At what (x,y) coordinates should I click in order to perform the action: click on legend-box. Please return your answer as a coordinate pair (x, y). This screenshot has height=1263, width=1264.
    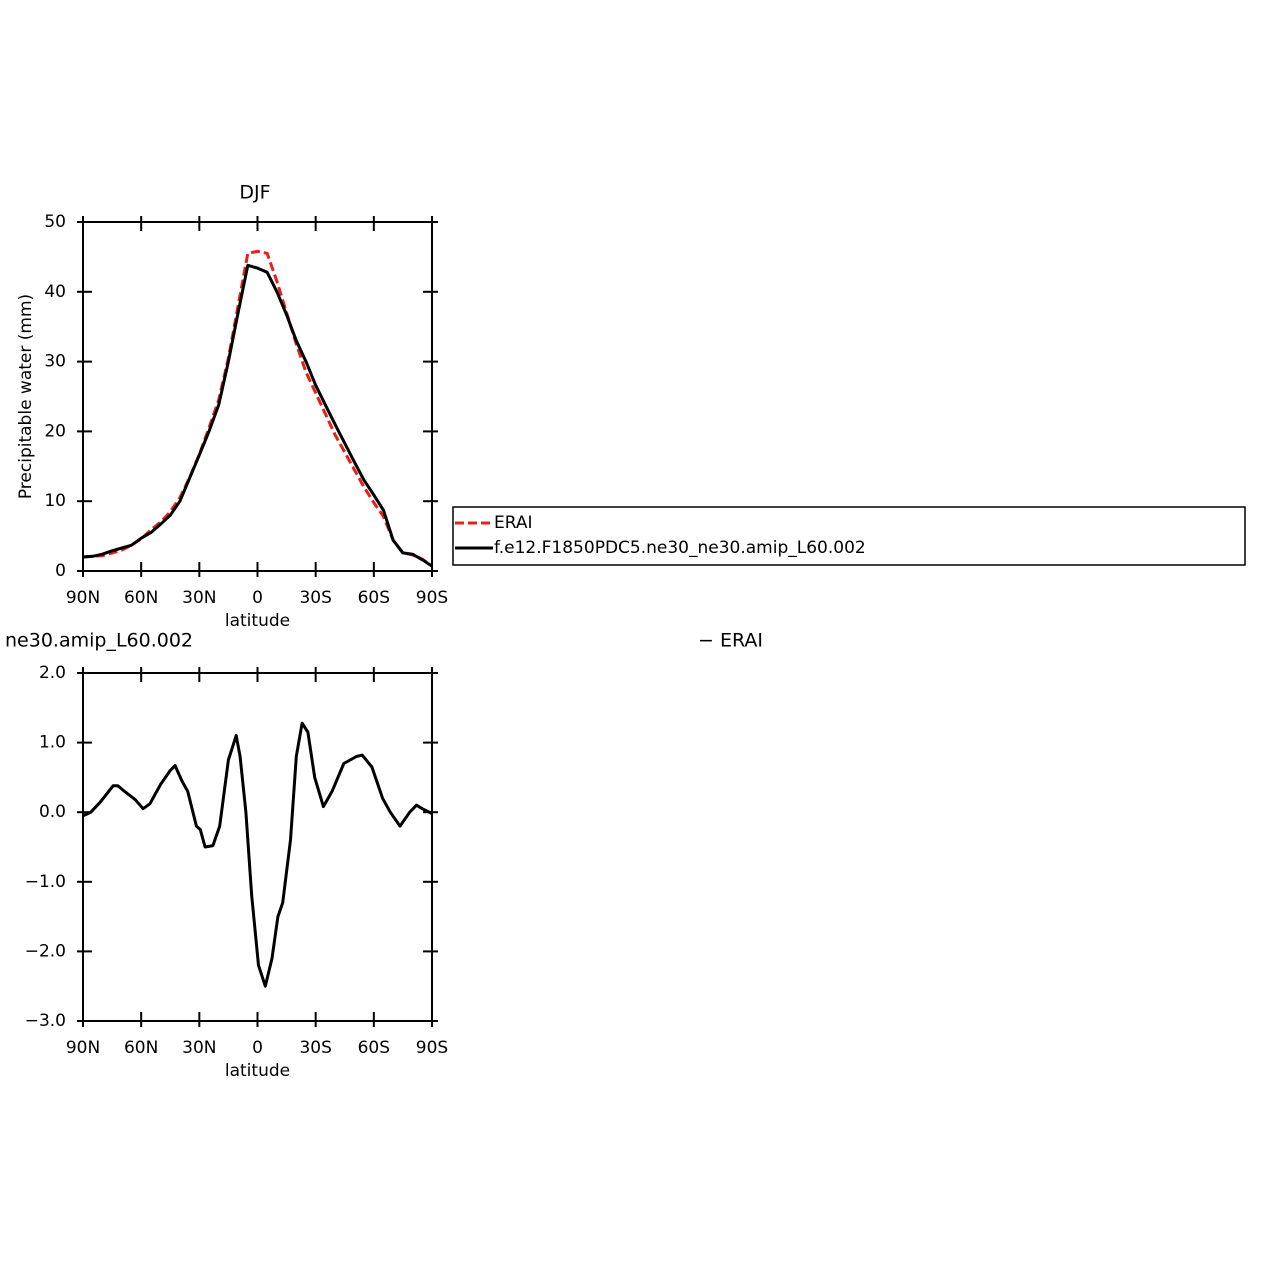
    Looking at the image, I should click on (849, 536).